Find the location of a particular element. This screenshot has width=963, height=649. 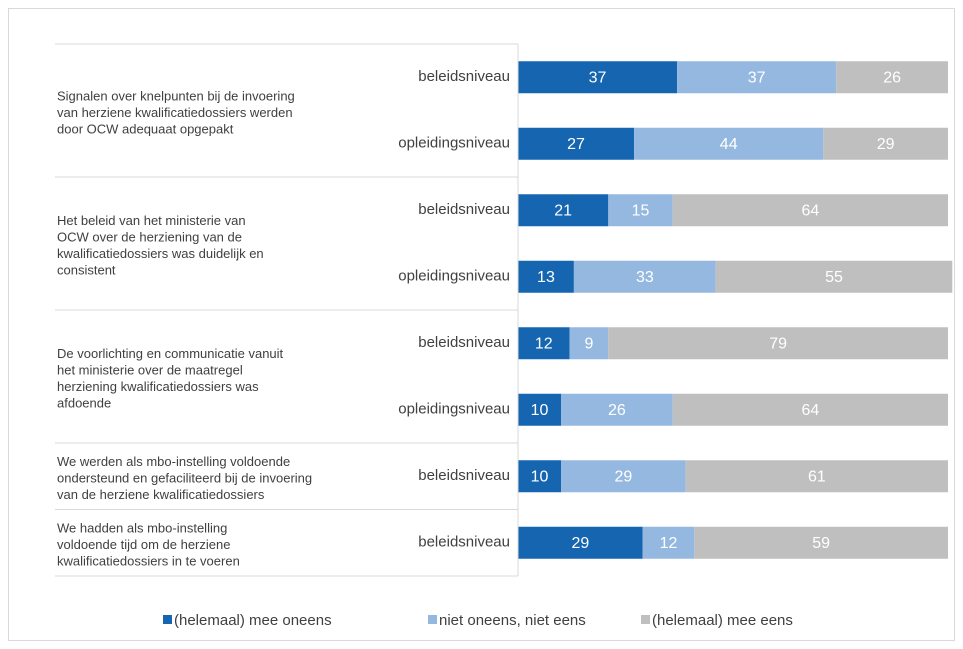

group-label: het ministerie over de maatregel is located at coordinates (150, 370).